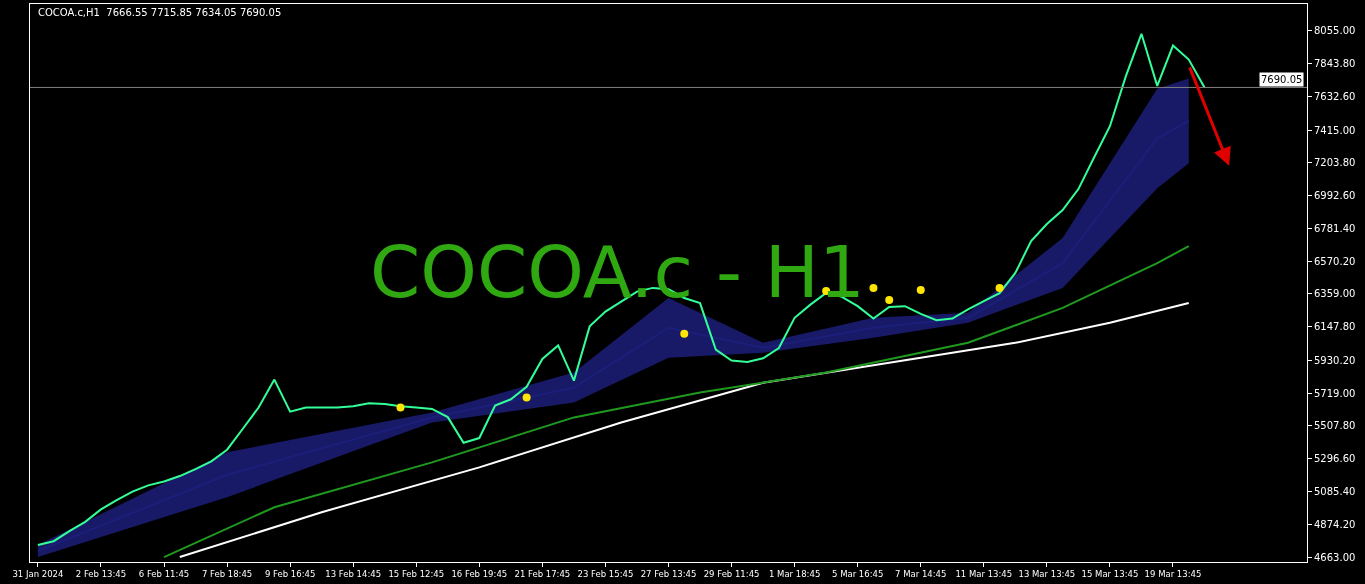 Image resolution: width=1365 pixels, height=584 pixels. Describe the element at coordinates (353, 574) in the screenshot. I see `x-tick-label: 13 Feb 14:45` at that location.